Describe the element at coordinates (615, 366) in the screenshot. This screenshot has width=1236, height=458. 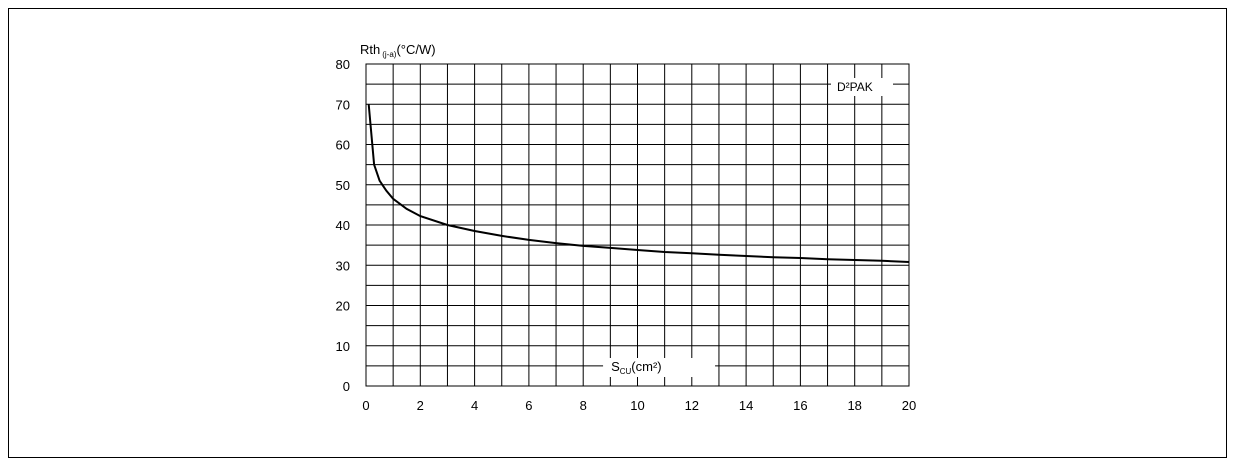
I see `x-axis-label-main: S` at that location.